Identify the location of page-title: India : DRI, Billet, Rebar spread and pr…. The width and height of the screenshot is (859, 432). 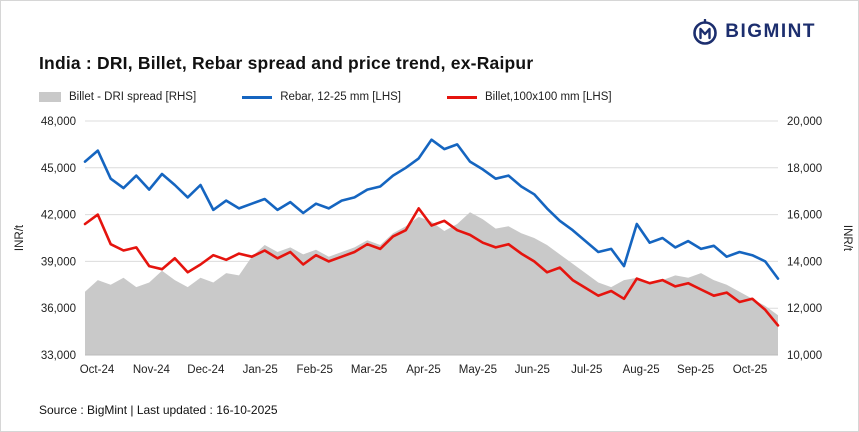
(286, 63).